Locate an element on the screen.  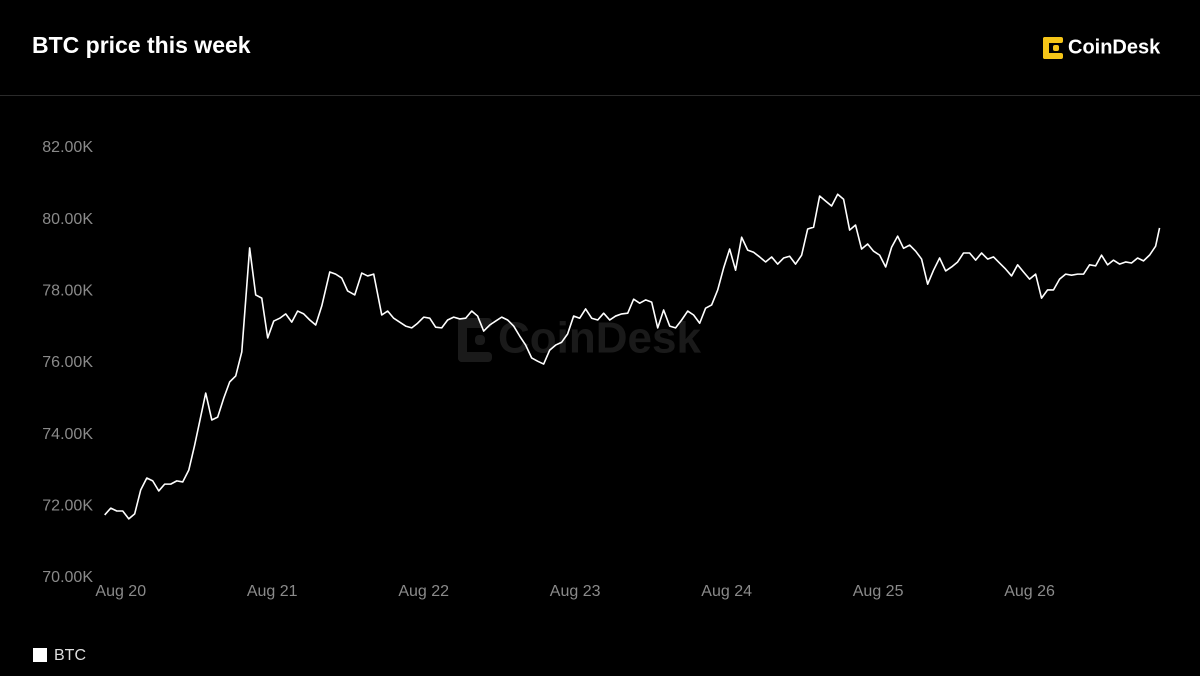
chart-title: BTC price this week is located at coordinates (141, 45).